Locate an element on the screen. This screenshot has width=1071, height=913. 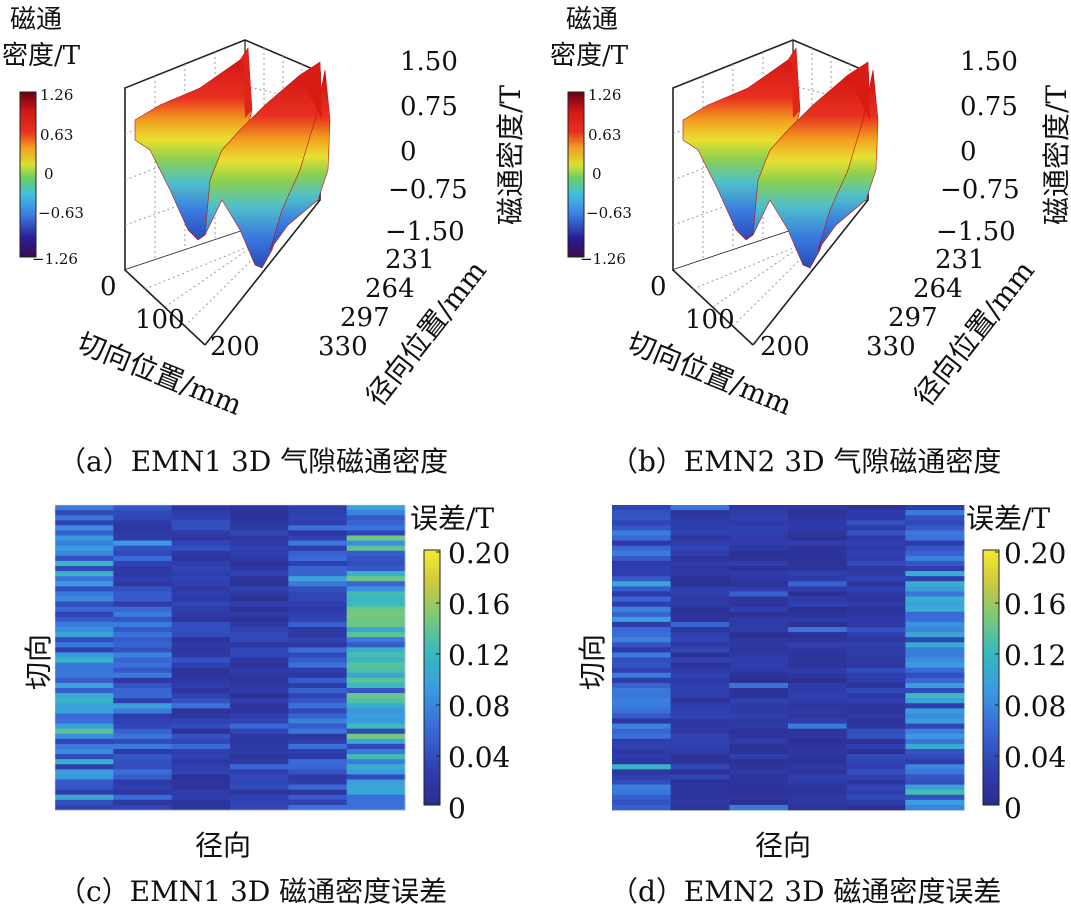
cb-d-tick-3: 0.08 is located at coordinates (1035, 706).